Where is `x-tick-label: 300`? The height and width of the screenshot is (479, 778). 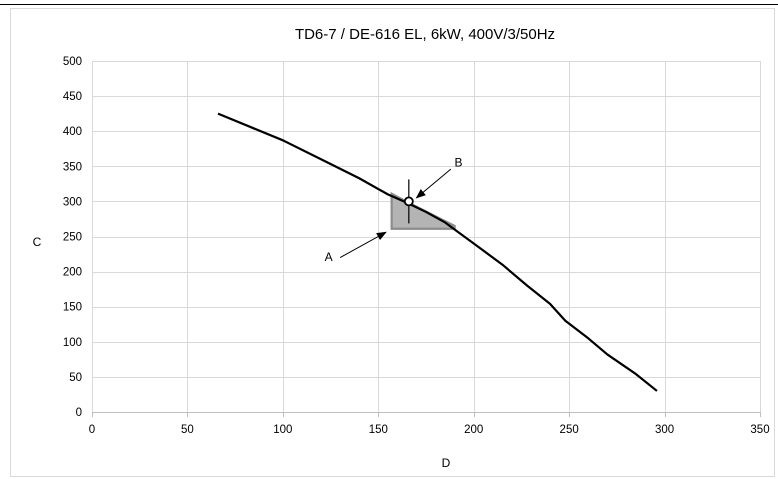 x-tick-label: 300 is located at coordinates (664, 430).